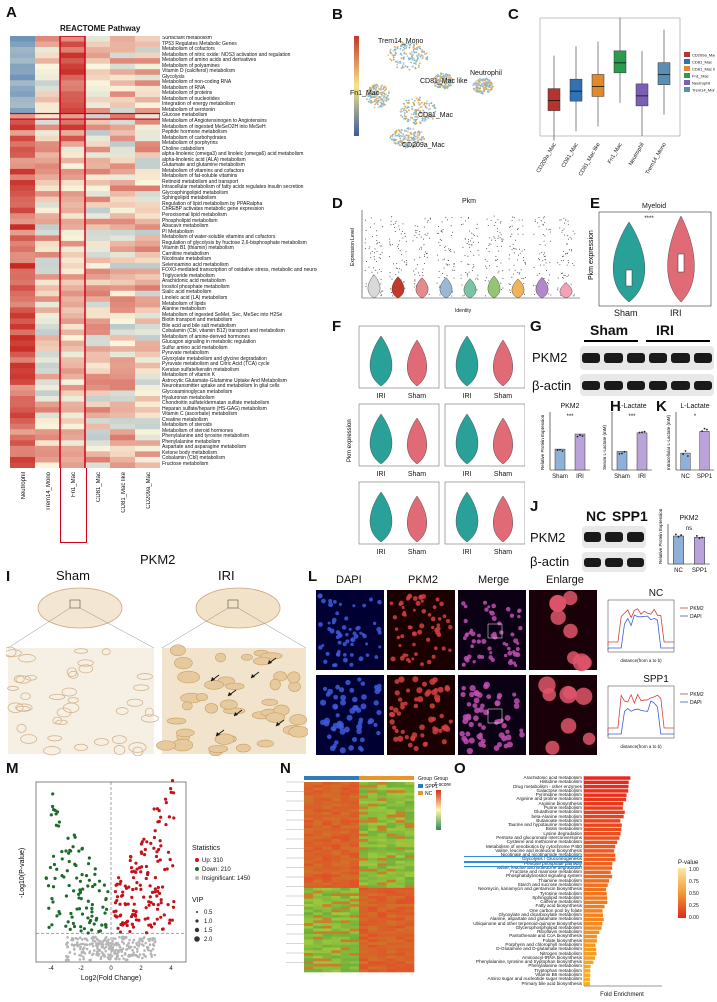 The height and width of the screenshot is (1002, 717). Describe the element at coordinates (605, 799) in the screenshot. I see `enrichment-bar` at that location.